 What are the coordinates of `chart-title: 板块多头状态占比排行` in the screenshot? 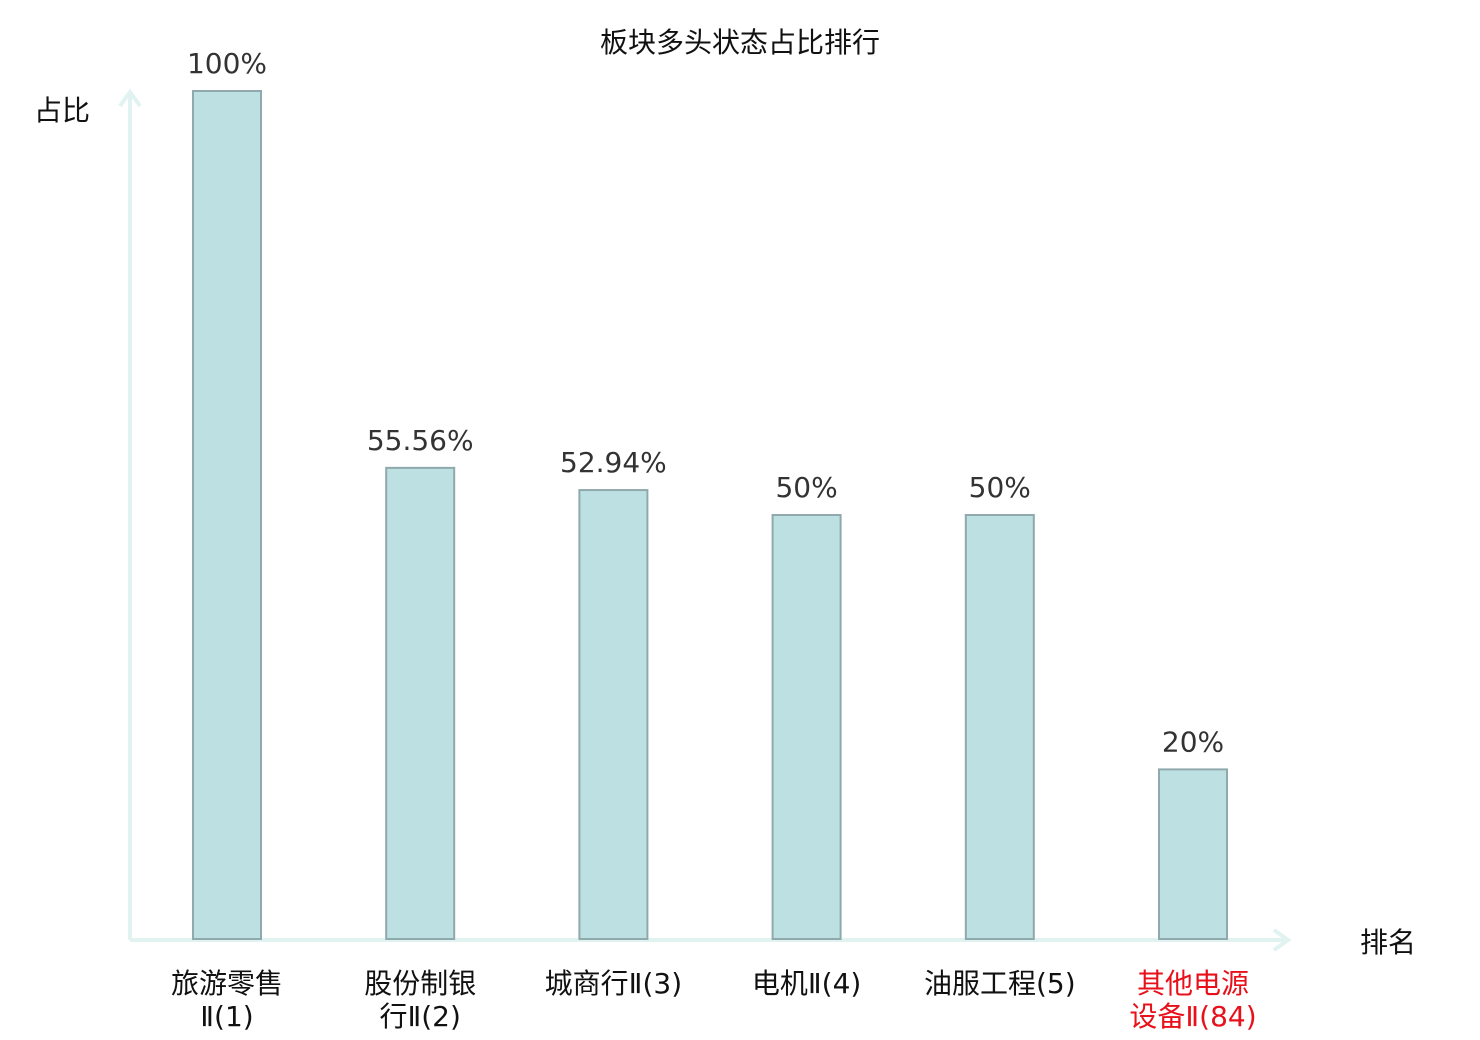 It's located at (740, 42).